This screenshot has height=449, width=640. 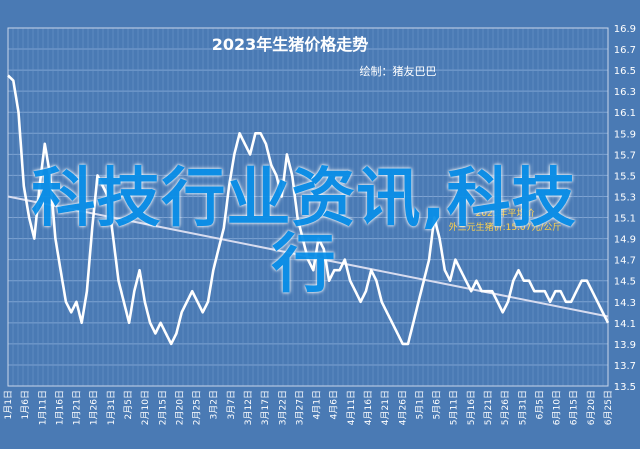 What do you see at coordinates (398, 71) in the screenshot?
I see `chart-subtitle: 绘制：猪友巴巴` at bounding box center [398, 71].